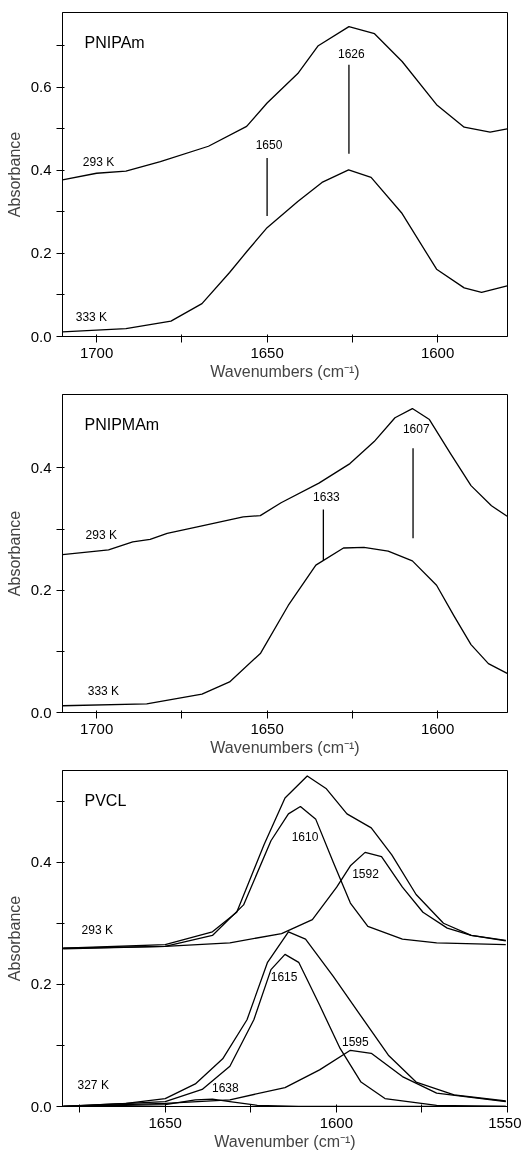 This screenshot has height=1154, width=521. Describe the element at coordinates (284, 976) in the screenshot. I see `annotation: 1615` at that location.